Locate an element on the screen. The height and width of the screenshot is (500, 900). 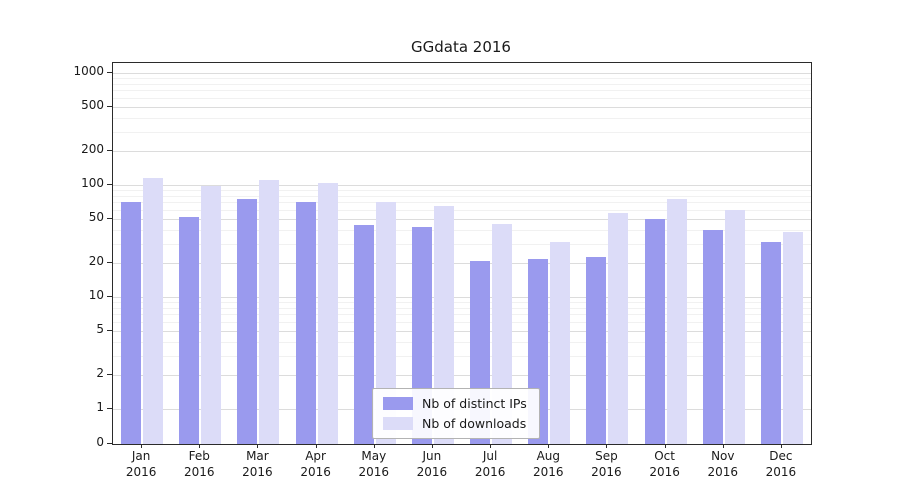
bar-mar-downloads is located at coordinates (269, 311).